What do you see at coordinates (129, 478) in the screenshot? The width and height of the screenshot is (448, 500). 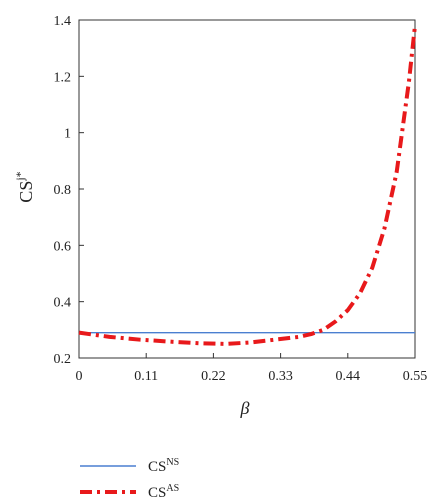 I see `legend: CSNS CSAS` at bounding box center [129, 478].